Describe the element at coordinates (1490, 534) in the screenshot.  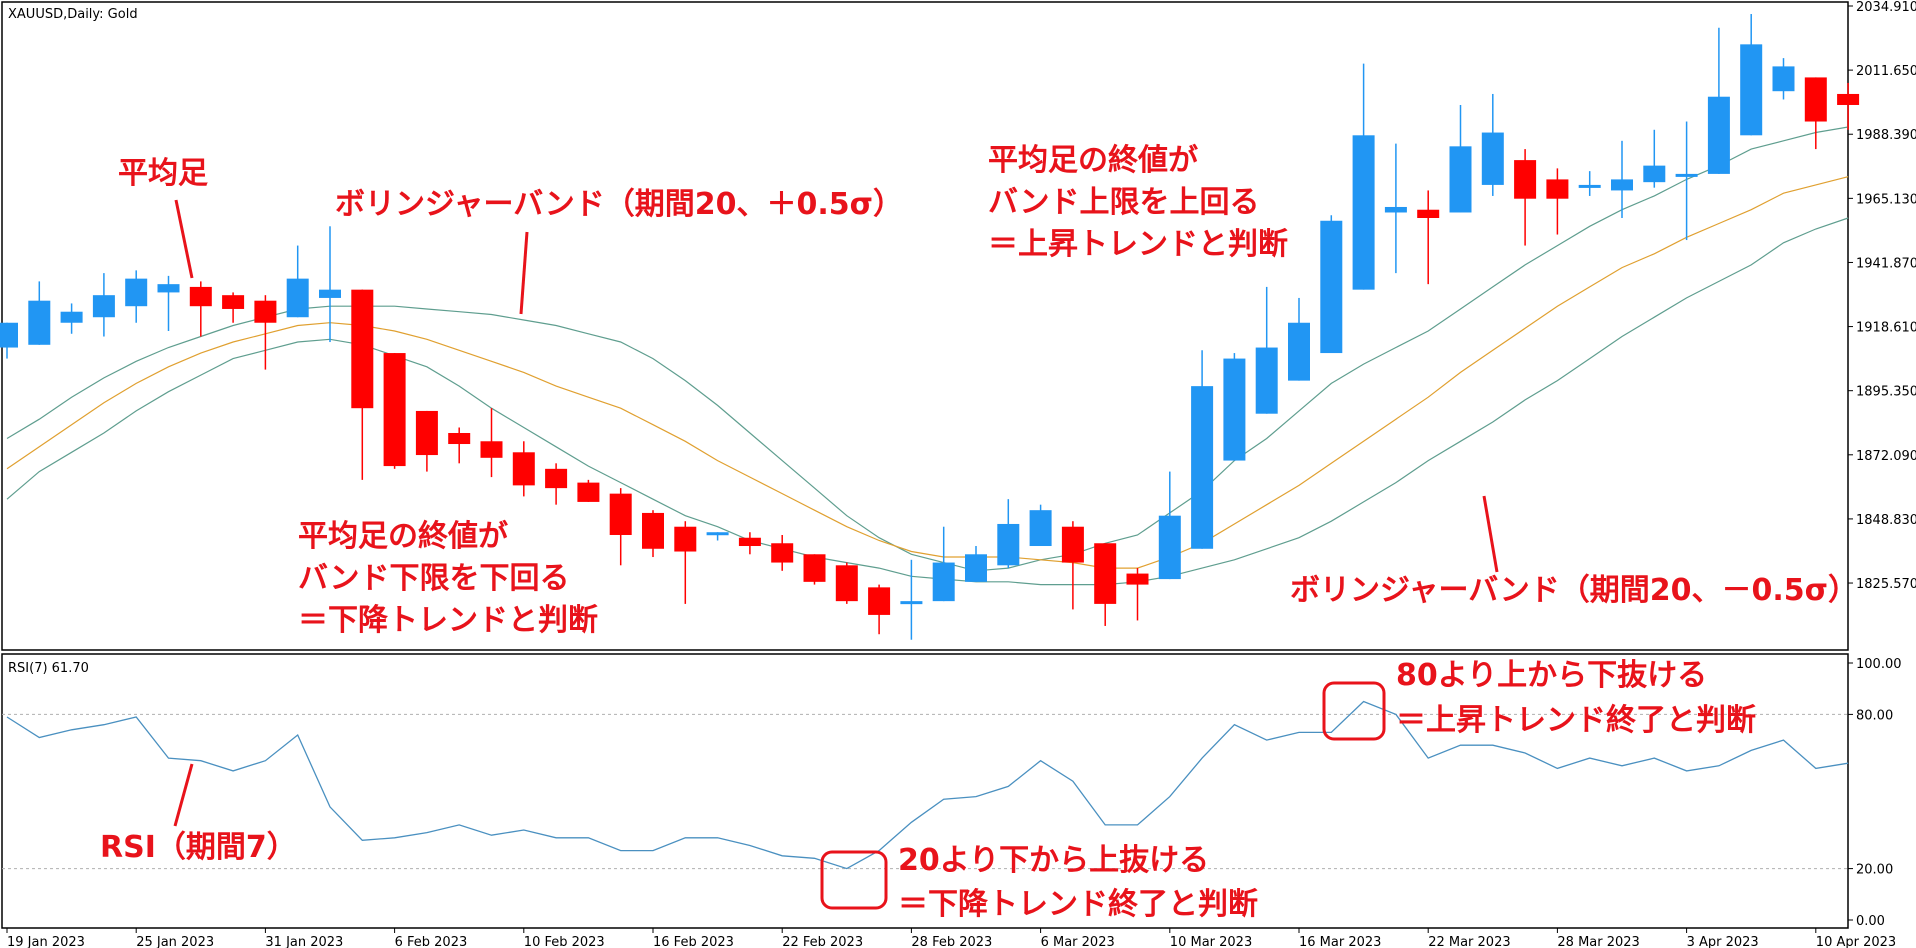
I see `anno-bb-lower-pointer` at that location.